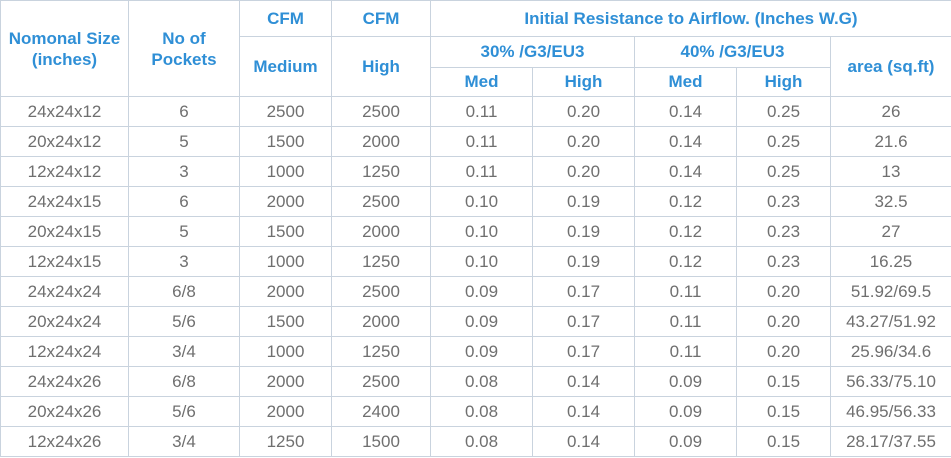  What do you see at coordinates (64, 381) in the screenshot?
I see `cell-nominal-size: 24x24x26` at bounding box center [64, 381].